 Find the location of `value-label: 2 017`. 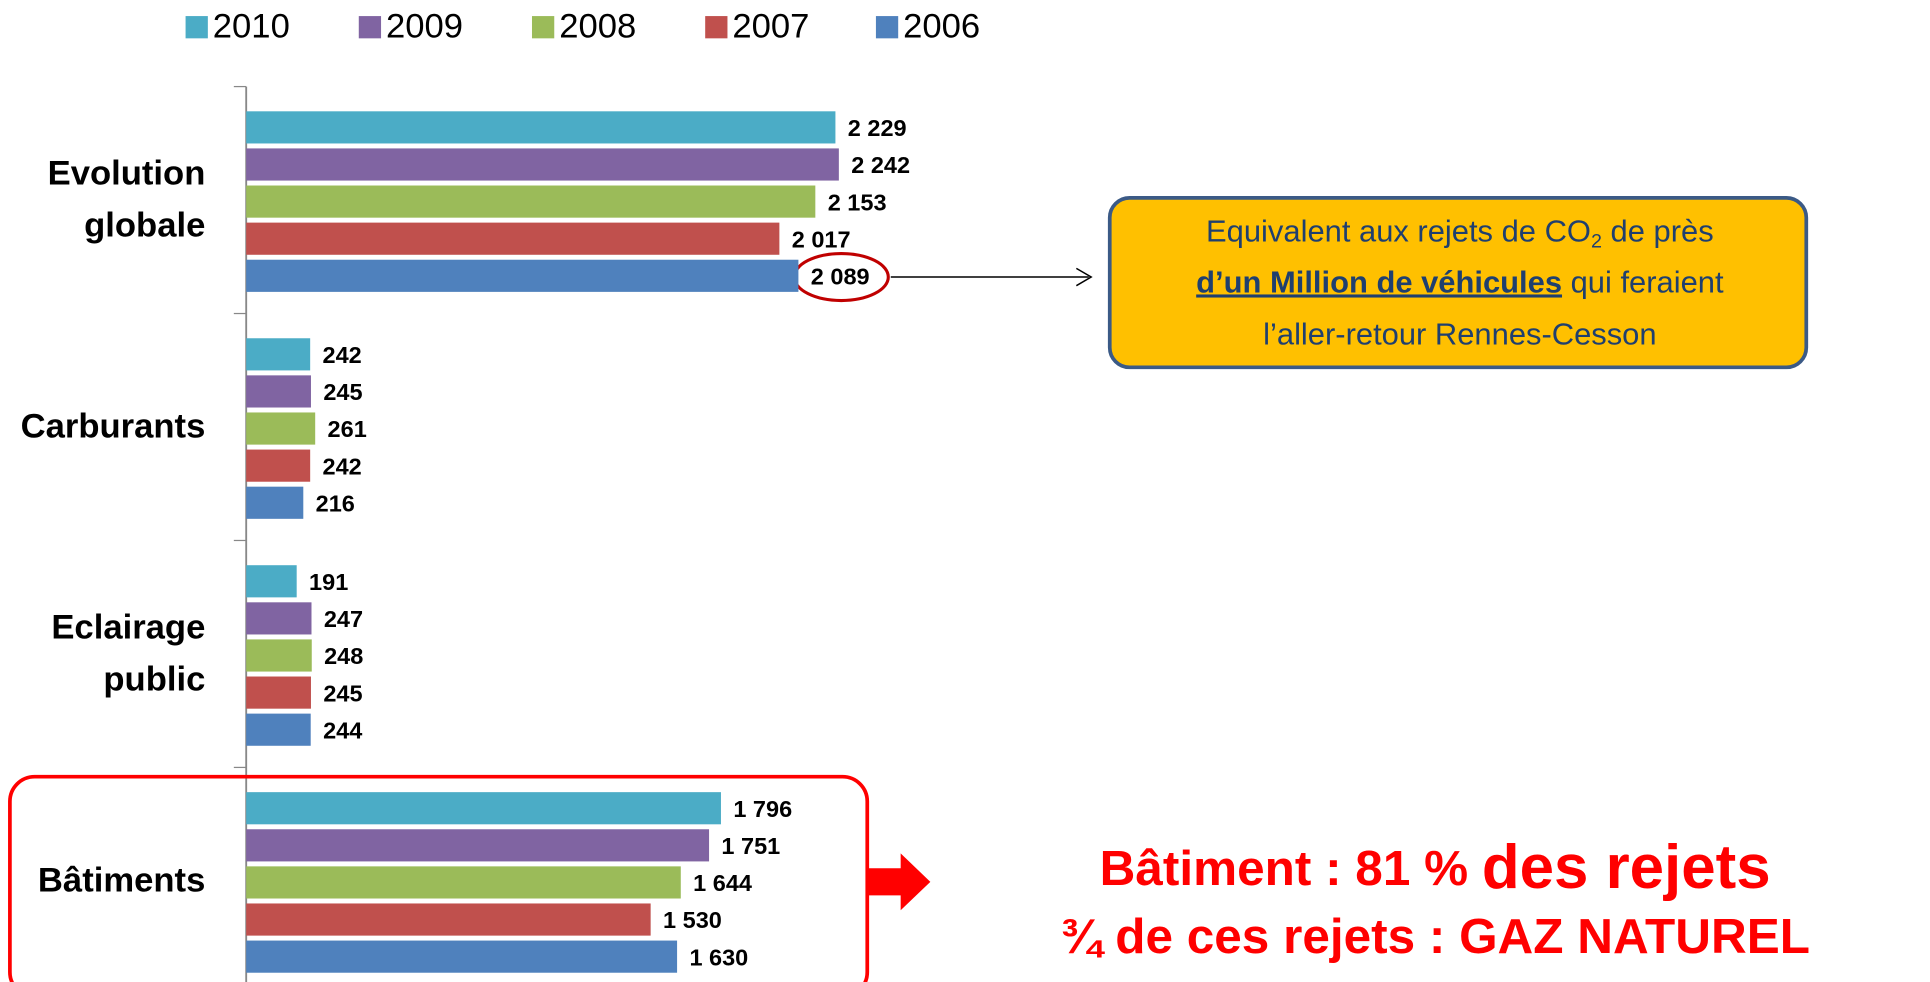

value-label: 2 017 is located at coordinates (821, 239).